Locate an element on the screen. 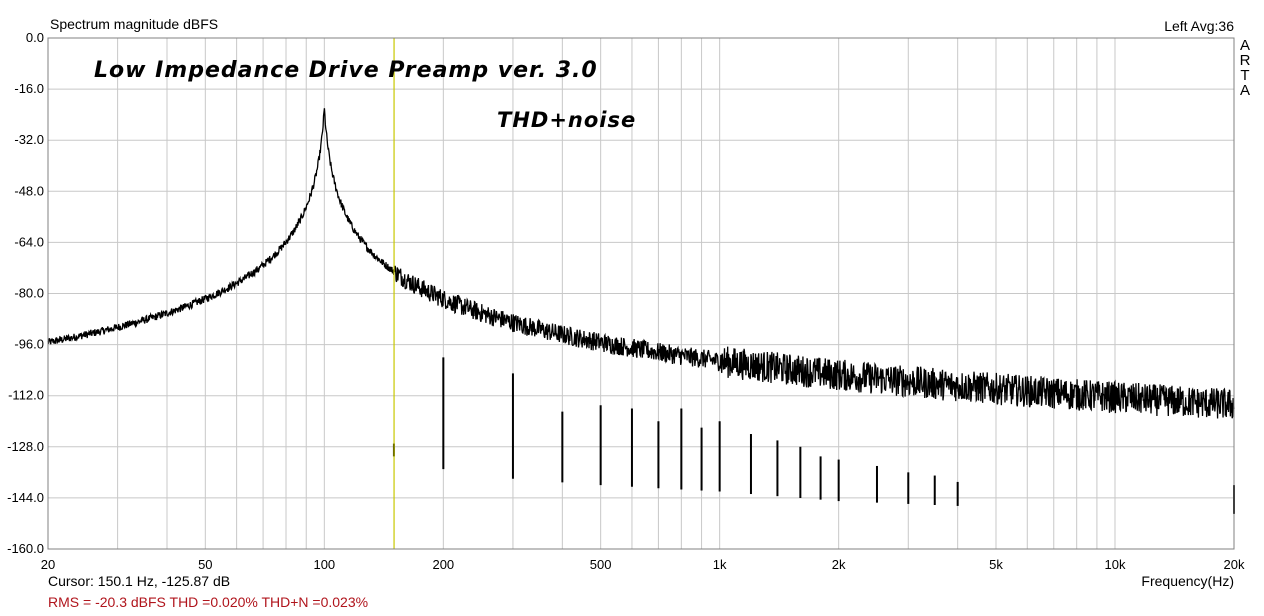 This screenshot has height=616, width=1264. x-tick-label: 5k is located at coordinates (996, 564).